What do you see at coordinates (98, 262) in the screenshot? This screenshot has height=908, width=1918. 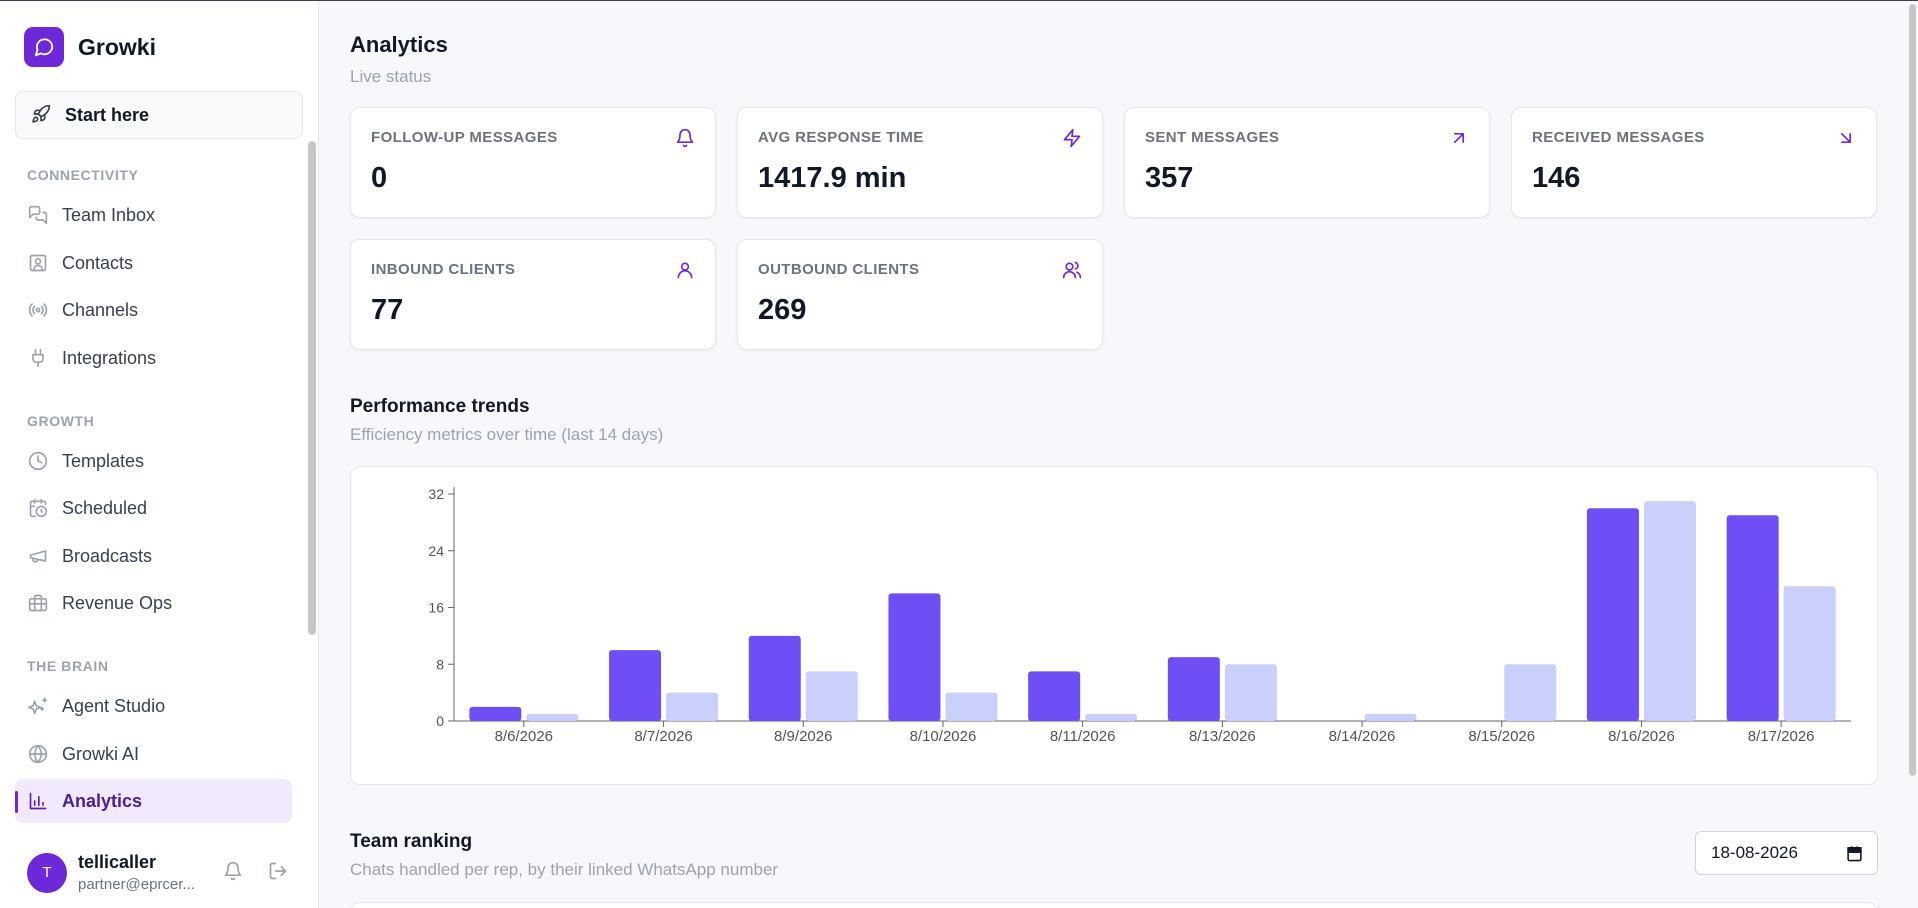 I see `sidebar-item-label: Contacts` at bounding box center [98, 262].